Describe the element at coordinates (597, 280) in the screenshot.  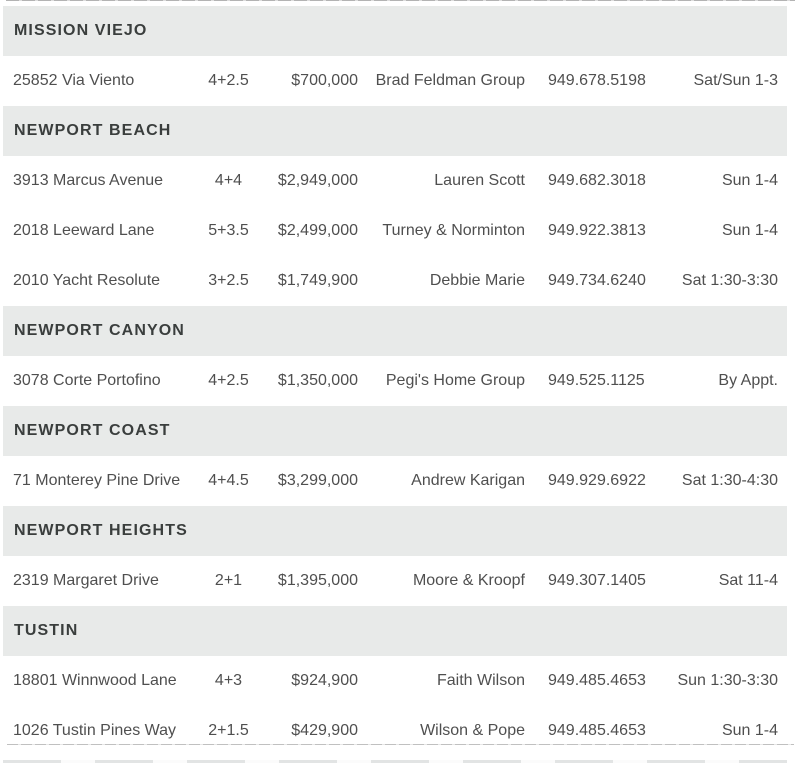
I see `listing-phone: 949.734.6240` at that location.